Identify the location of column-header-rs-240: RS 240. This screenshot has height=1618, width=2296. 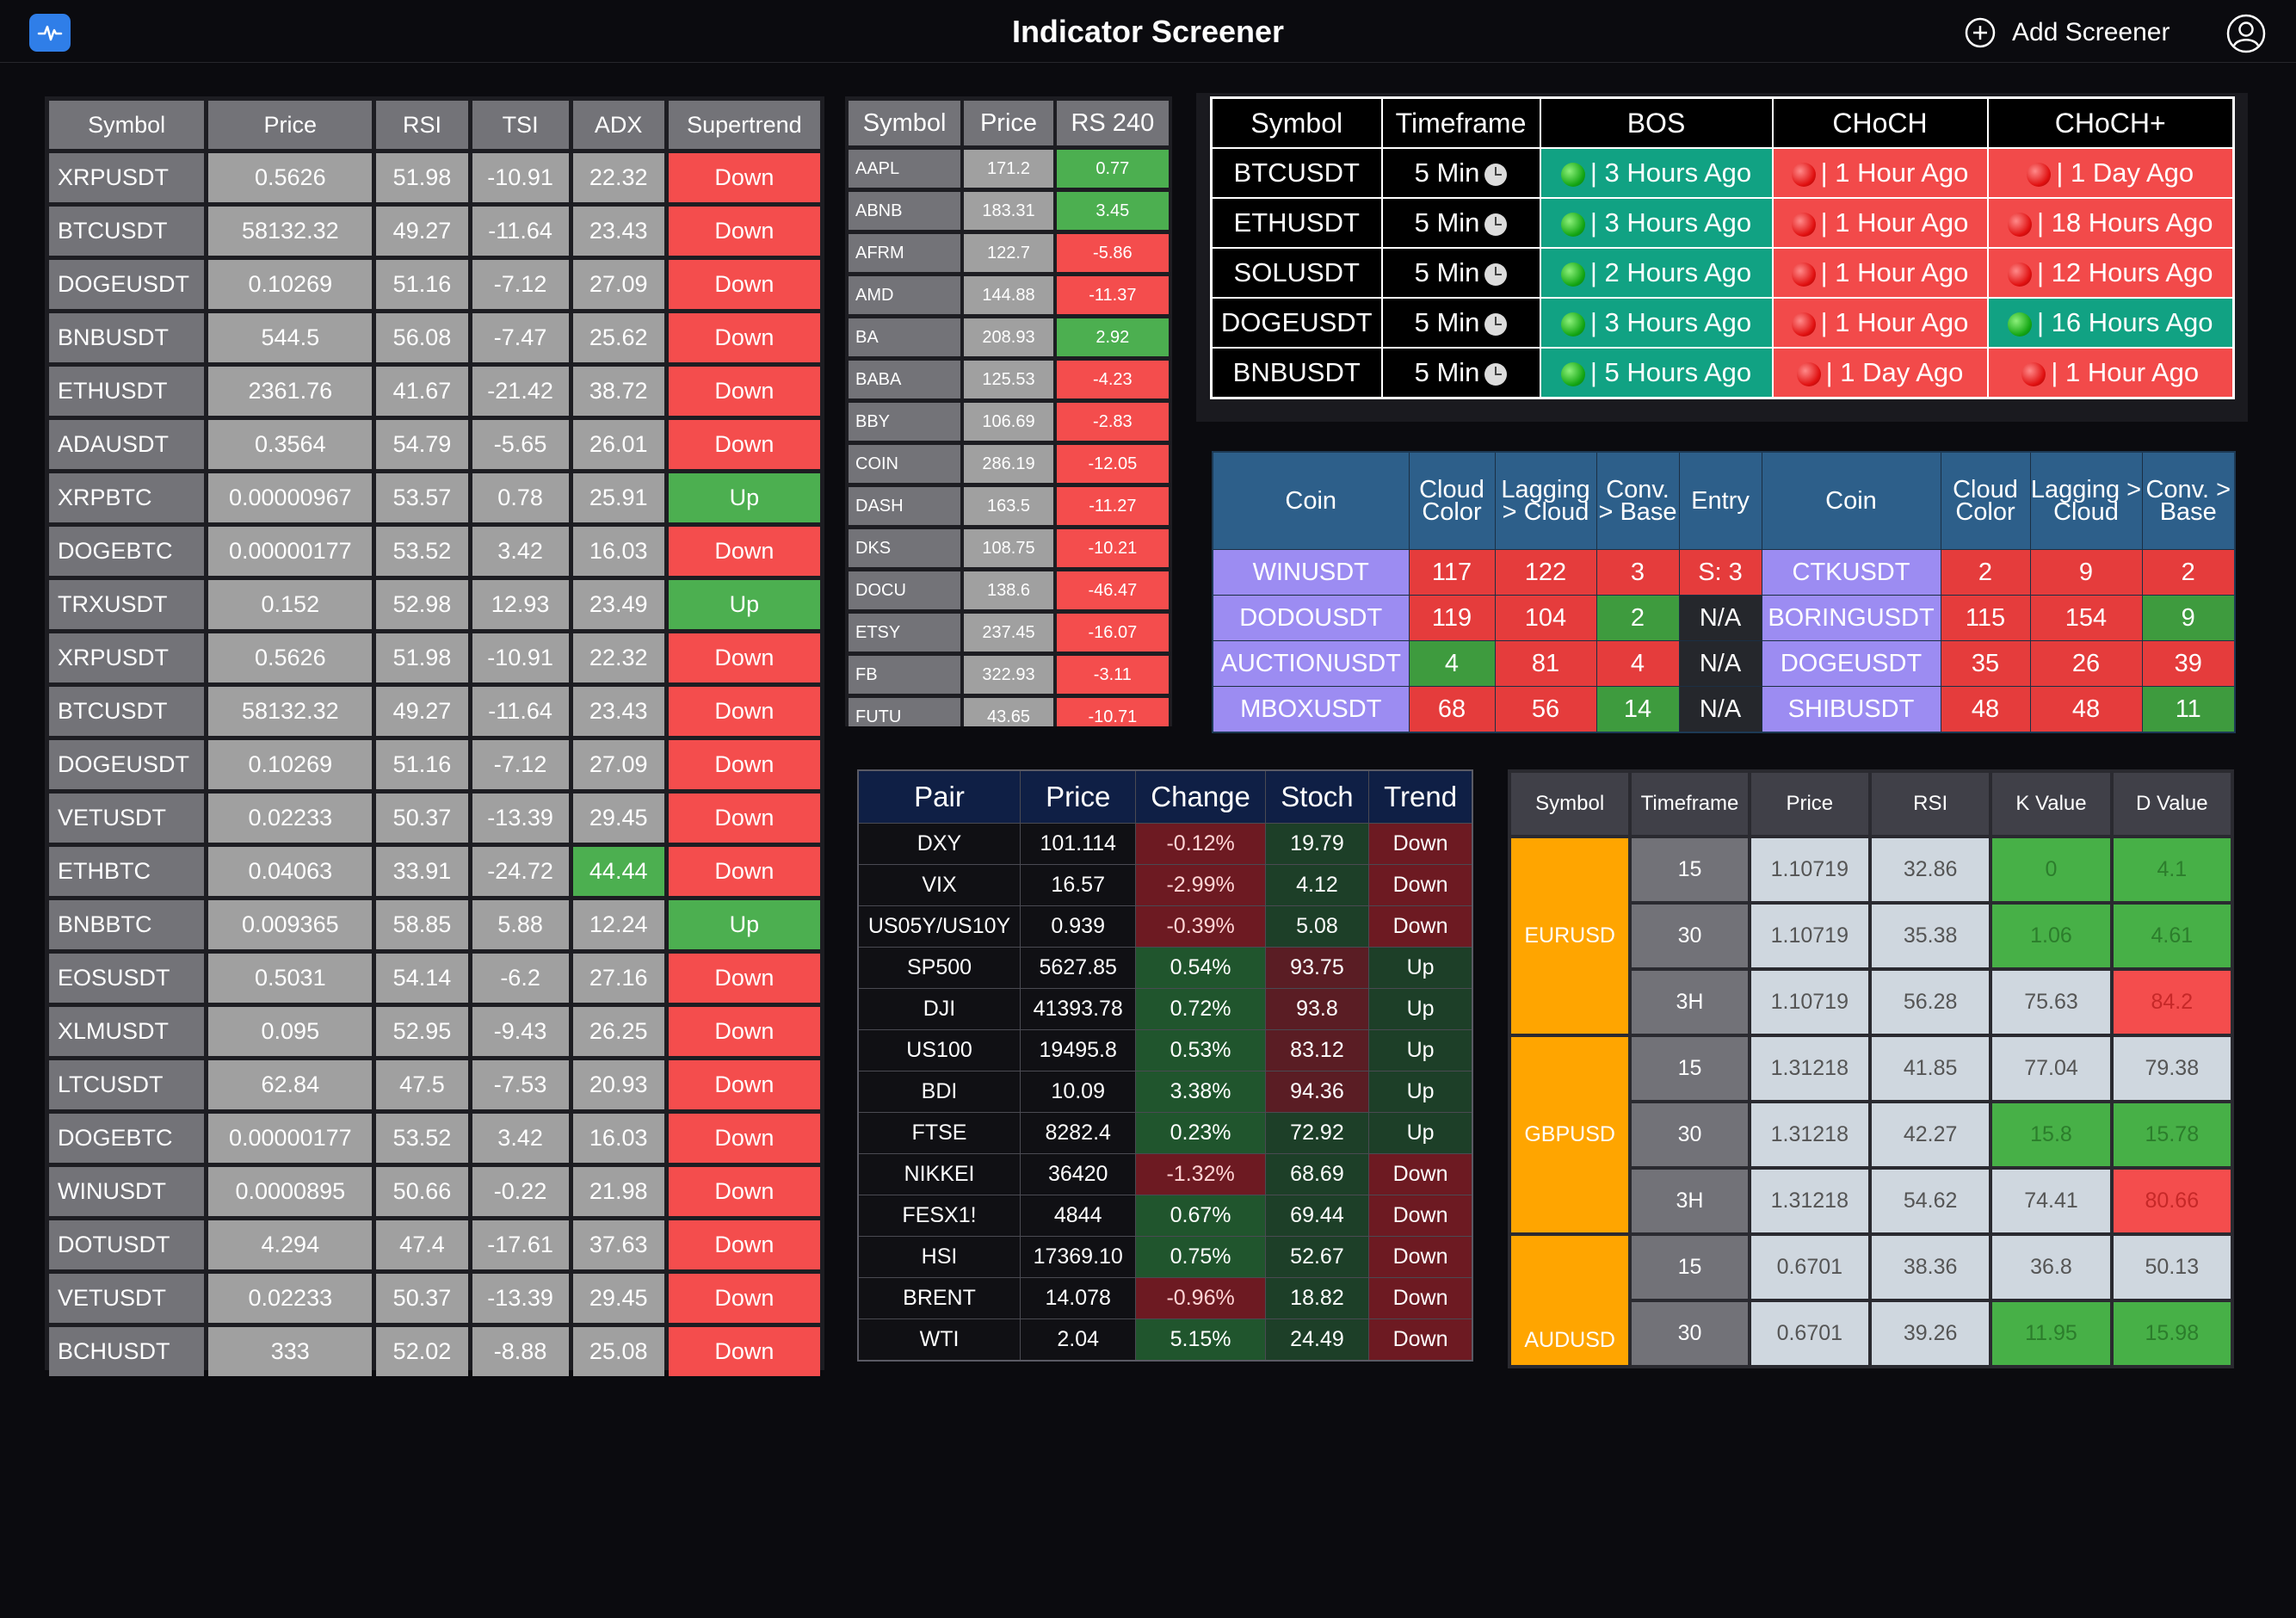
(1112, 123).